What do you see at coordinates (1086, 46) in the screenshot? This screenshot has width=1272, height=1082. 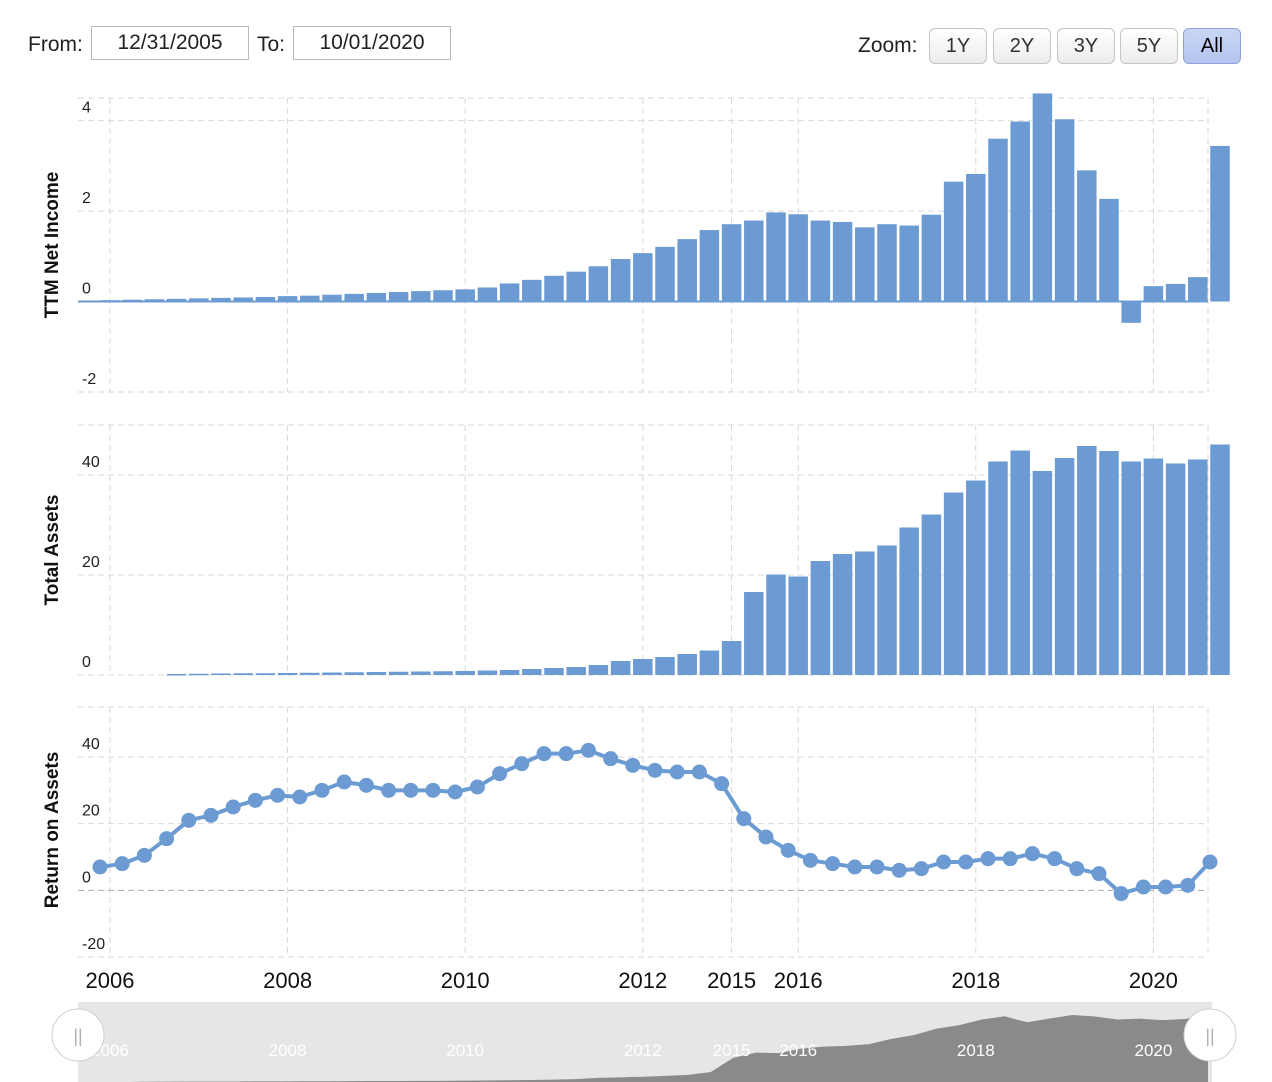 I see `zoom-3y-button: 3Y` at bounding box center [1086, 46].